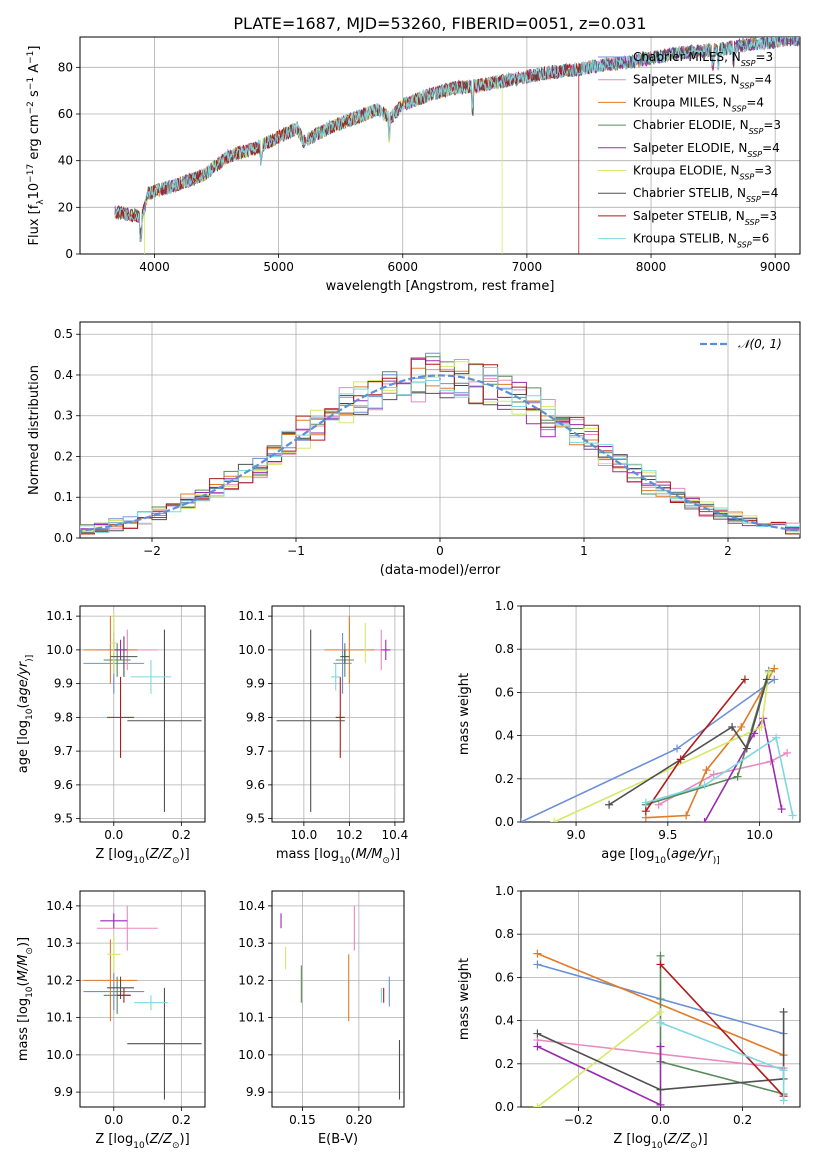 This screenshot has width=819, height=1170. Describe the element at coordinates (504, 1064) in the screenshot. I see `y-tick-label: 0.2` at that location.